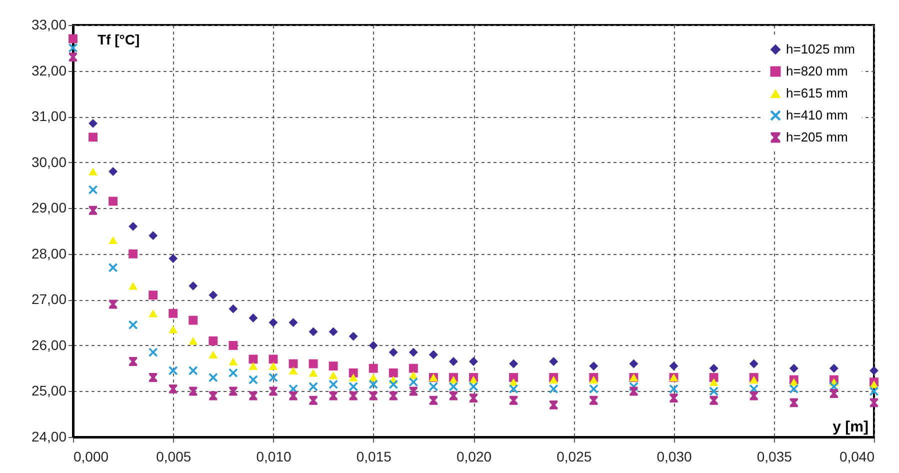 The image size is (899, 473). I want to click on x-tick-label: 0,000, so click(91, 456).